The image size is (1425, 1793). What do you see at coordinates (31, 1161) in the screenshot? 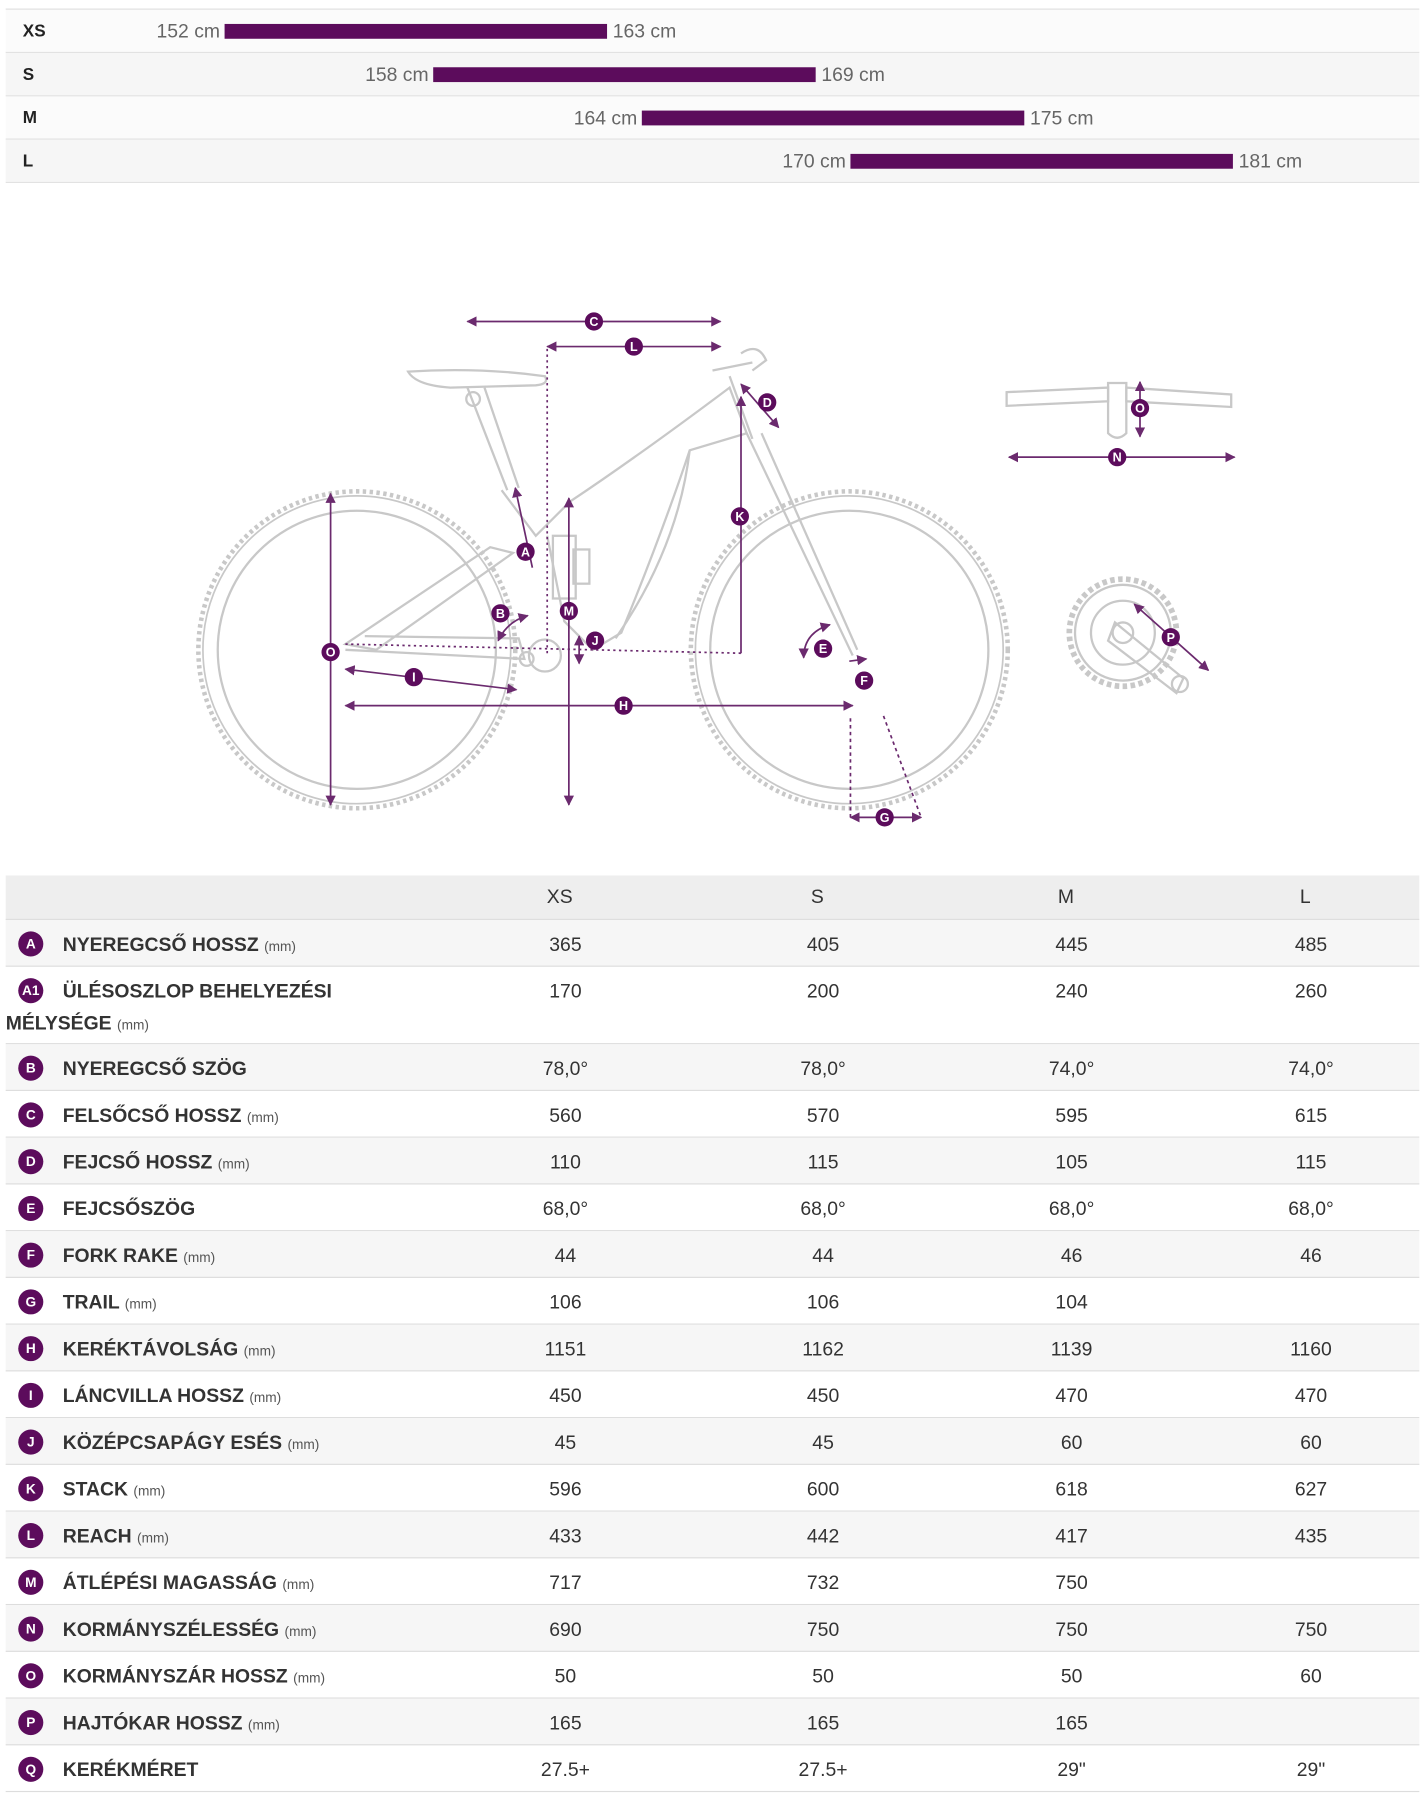
I see `badge: D` at bounding box center [31, 1161].